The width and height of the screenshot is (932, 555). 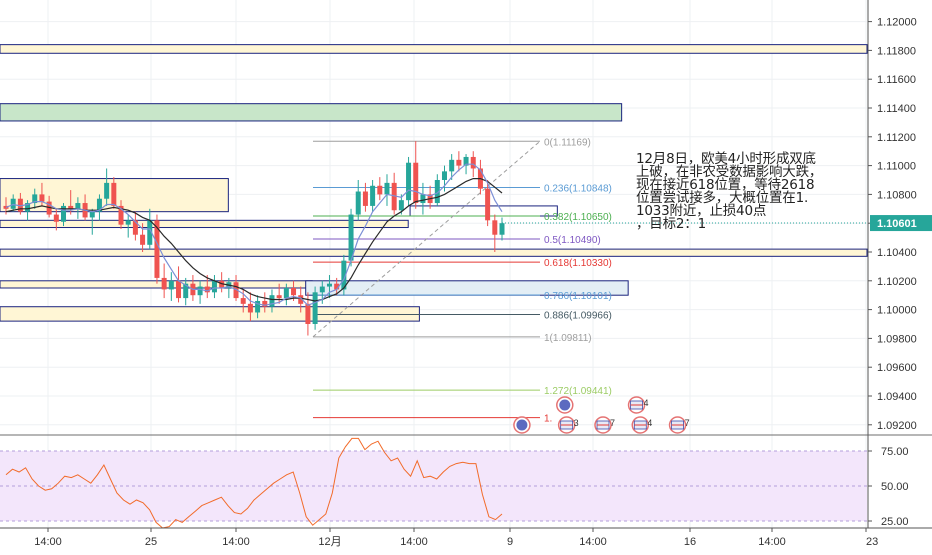 I want to click on fib-level-label: 0.618(1.10330), so click(x=578, y=263).